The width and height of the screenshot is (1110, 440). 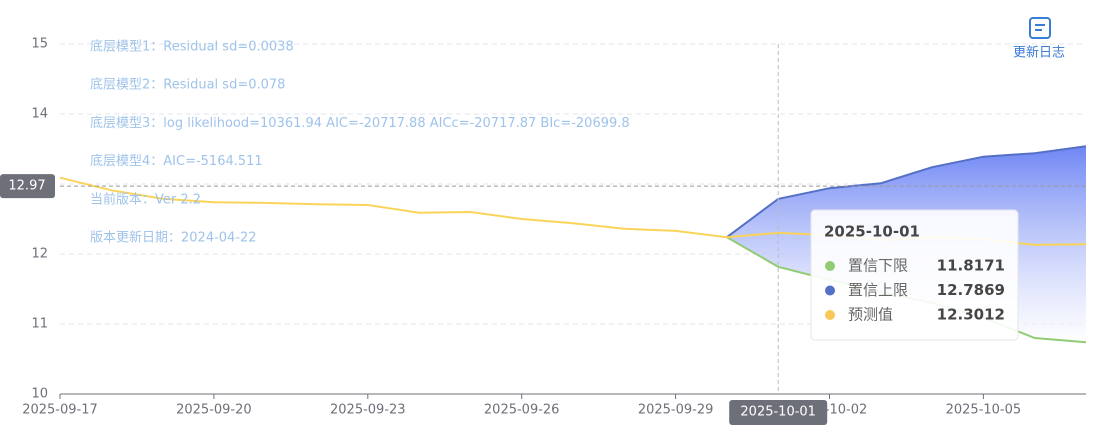 What do you see at coordinates (176, 161) in the screenshot?
I see `annotation: 底层模型4：AIC=-5164.511` at bounding box center [176, 161].